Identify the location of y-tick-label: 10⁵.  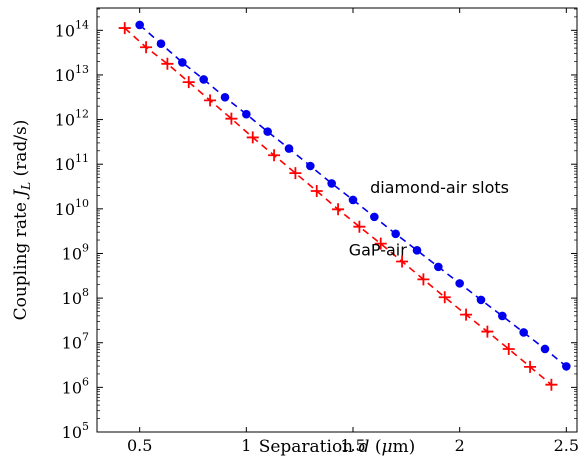
(75, 431).